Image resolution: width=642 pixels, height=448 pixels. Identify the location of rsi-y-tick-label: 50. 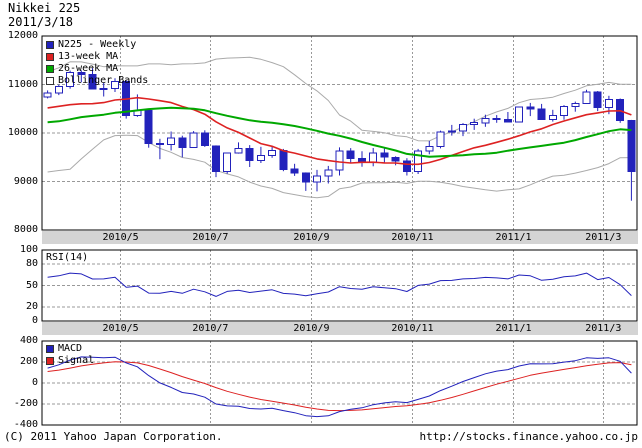
(31, 285).